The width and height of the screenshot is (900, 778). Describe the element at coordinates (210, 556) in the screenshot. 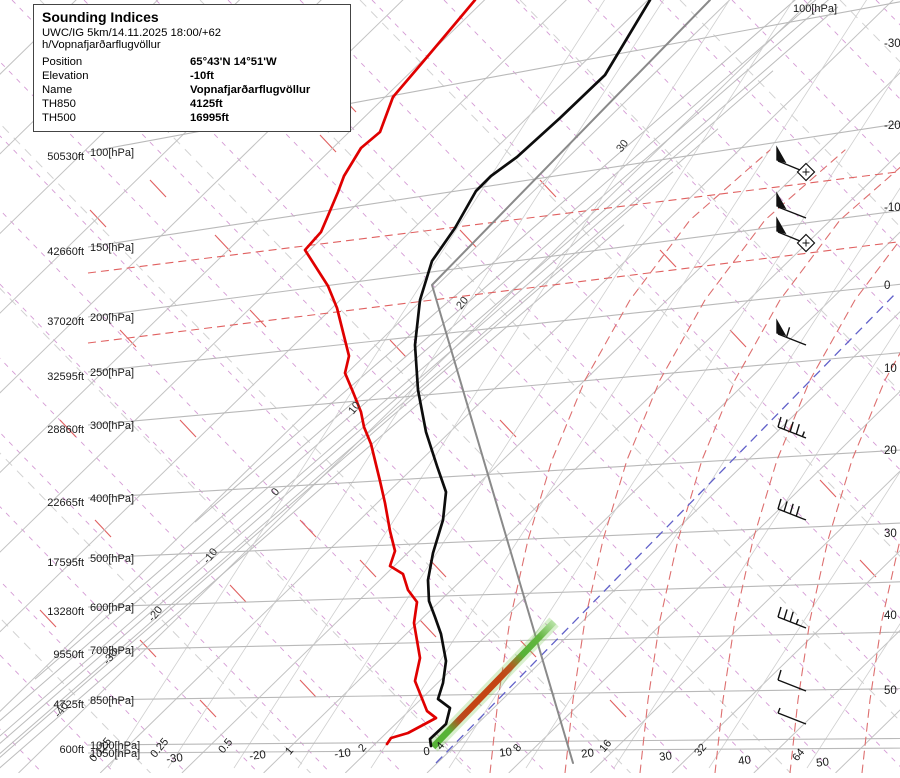

I see `adiabat-label: -10` at that location.